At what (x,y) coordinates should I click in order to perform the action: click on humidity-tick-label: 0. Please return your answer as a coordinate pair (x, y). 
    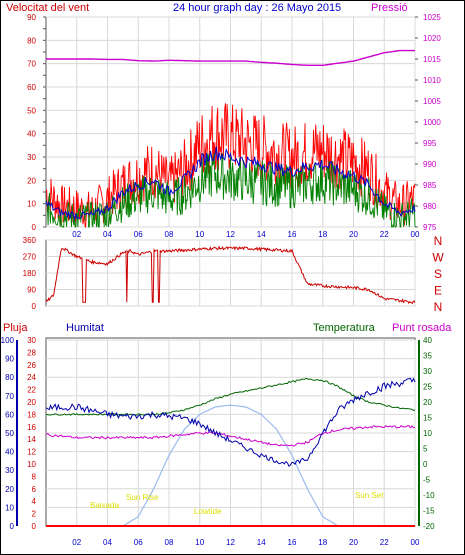
    Looking at the image, I should click on (12, 526).